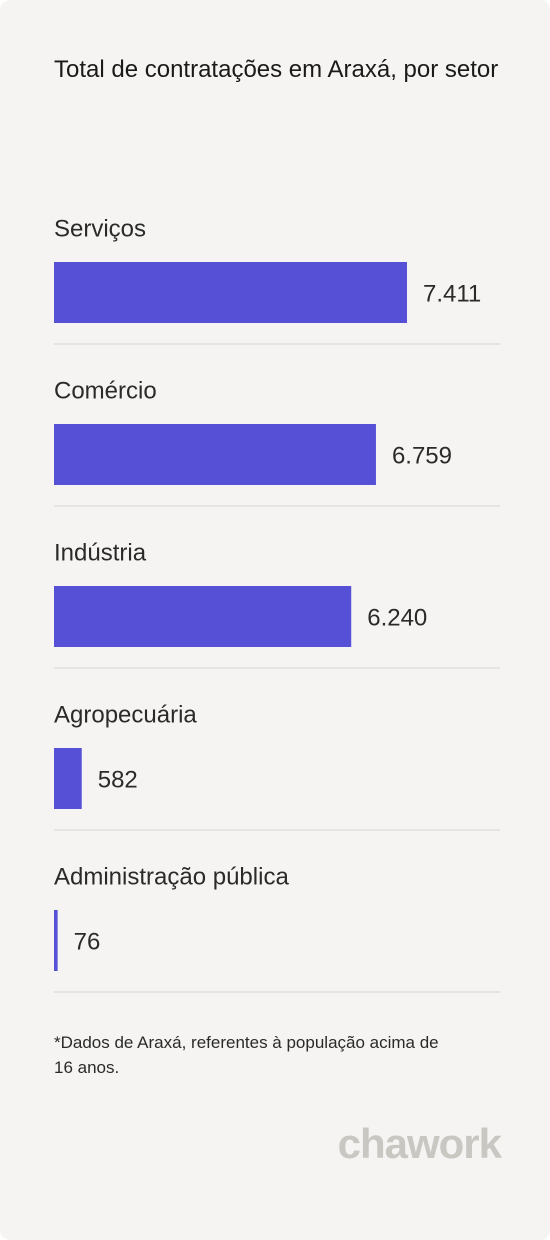 Image resolution: width=550 pixels, height=1240 pixels. What do you see at coordinates (87, 941) in the screenshot?
I see `value-label: 76` at bounding box center [87, 941].